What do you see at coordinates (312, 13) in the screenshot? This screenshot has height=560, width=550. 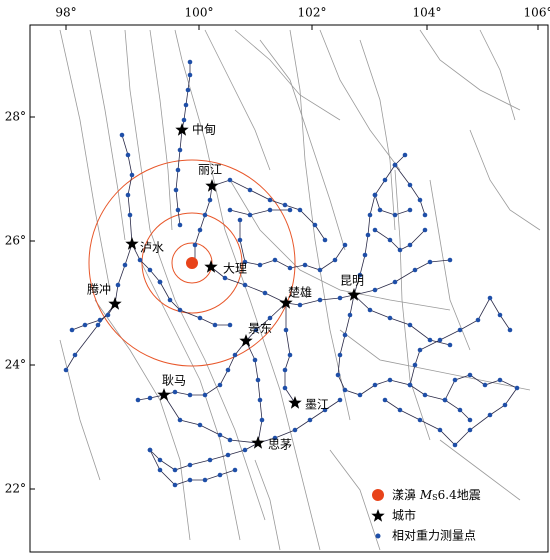 I see `x-axis-label: 102°` at bounding box center [312, 13].